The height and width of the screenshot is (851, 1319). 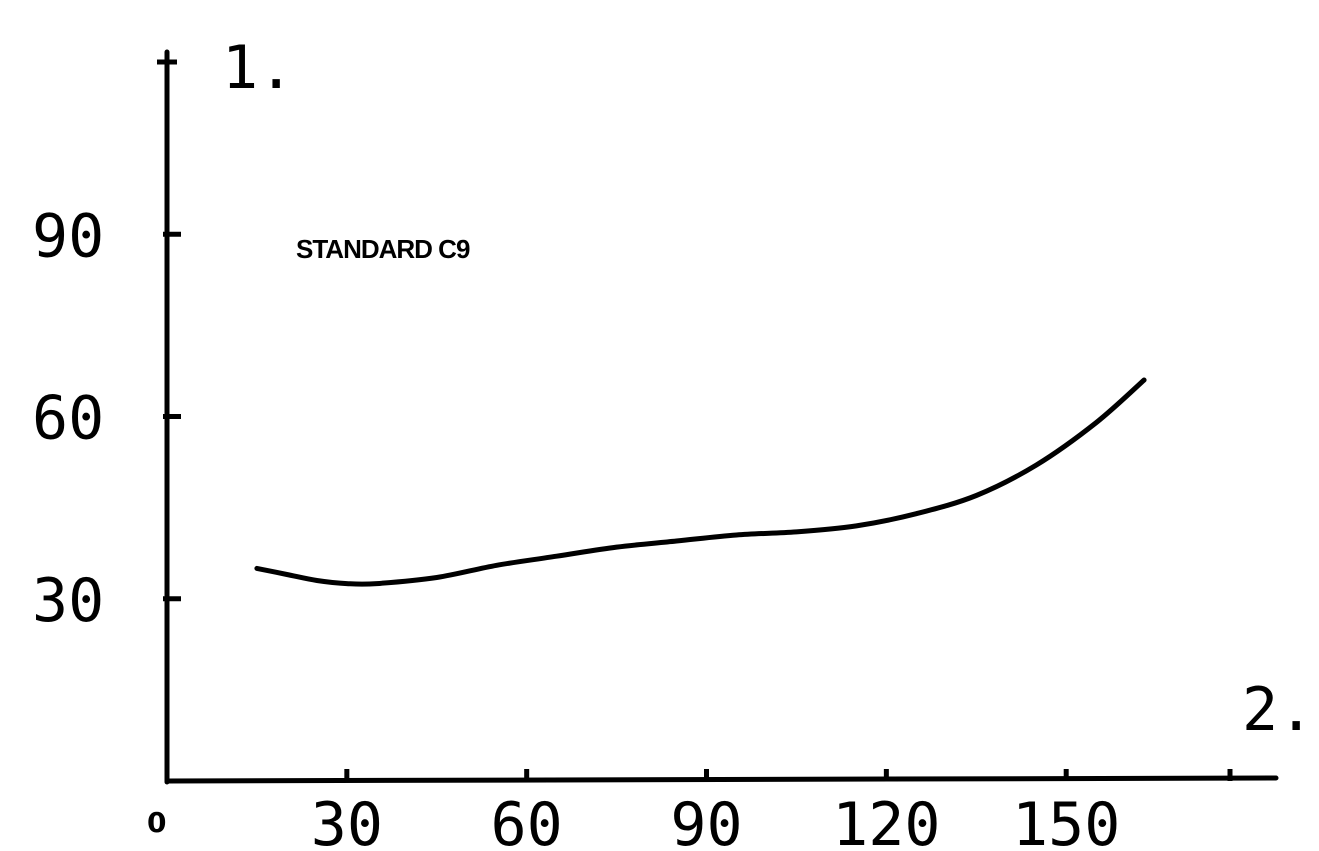 I want to click on x-tick-labels: 30 60 90 120 150, so click(x=716, y=820).